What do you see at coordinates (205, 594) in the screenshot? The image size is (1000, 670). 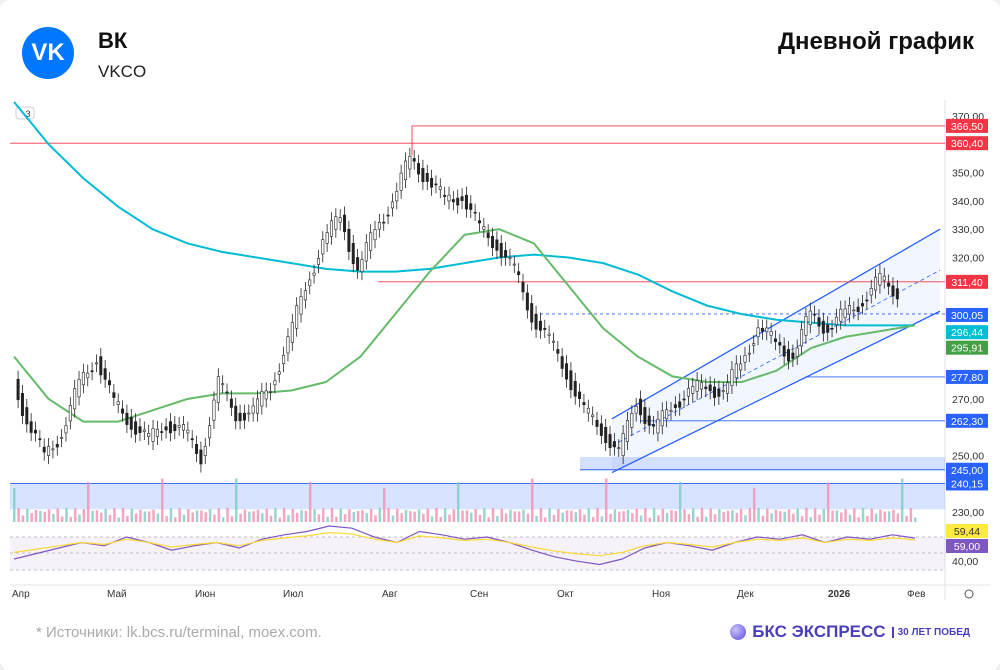 I see `x-tick-label: Июн` at bounding box center [205, 594].